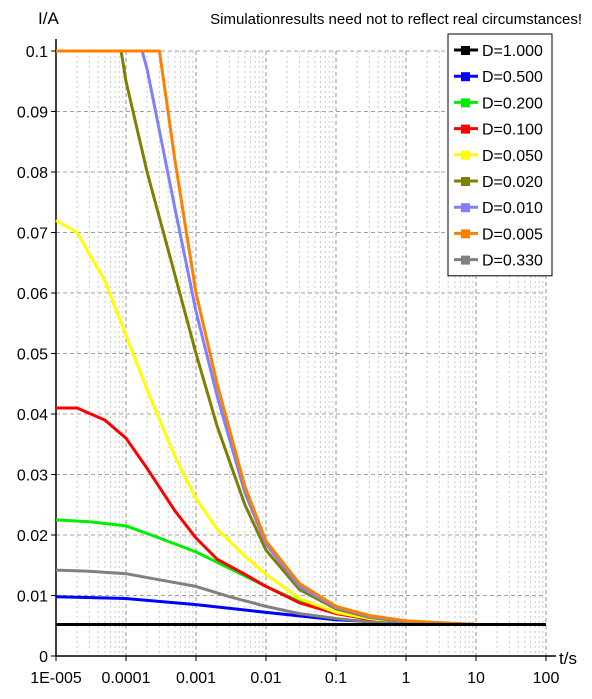  I want to click on x-tick-label: 1, so click(406, 678).